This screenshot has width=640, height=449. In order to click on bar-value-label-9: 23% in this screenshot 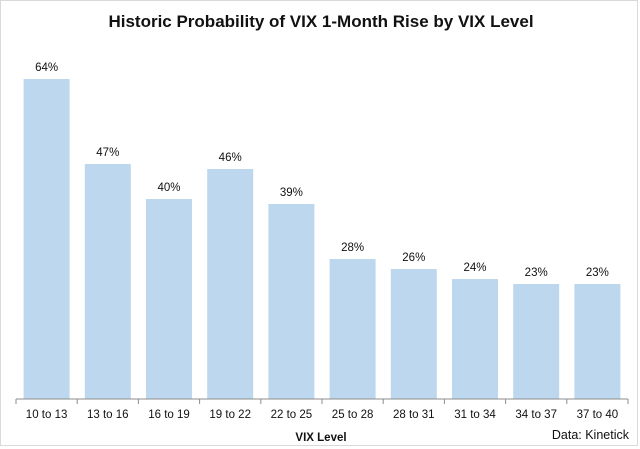, I will do `click(597, 273)`.